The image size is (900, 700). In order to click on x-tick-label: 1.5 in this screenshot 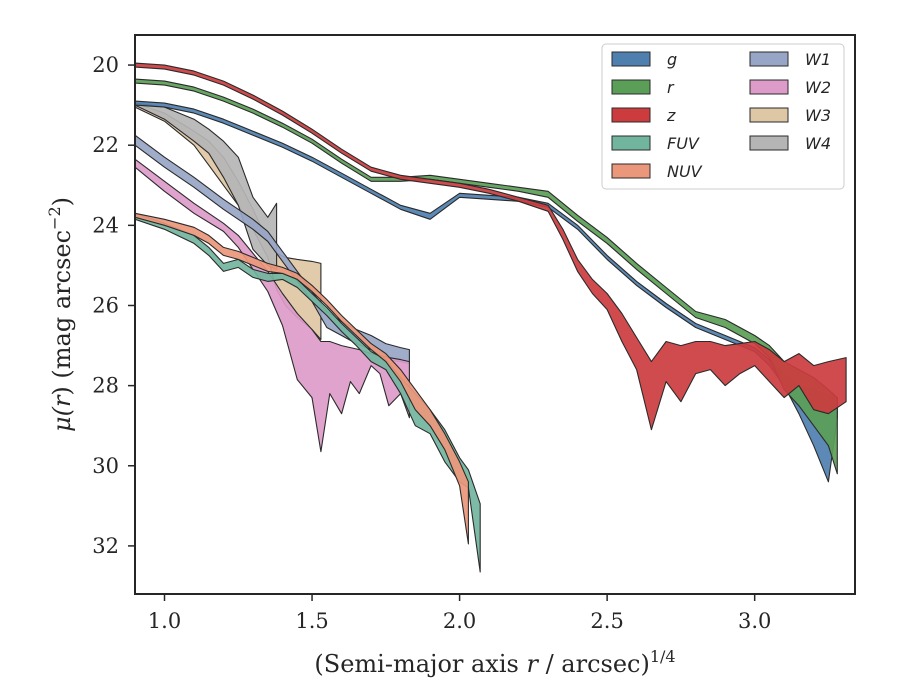, I will do `click(311, 621)`.